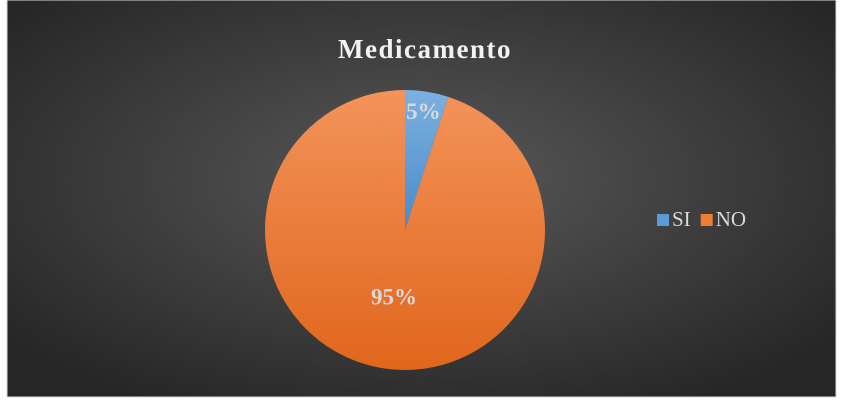 This screenshot has width=843, height=403. What do you see at coordinates (425, 49) in the screenshot?
I see `chart-title: Medicamento` at bounding box center [425, 49].